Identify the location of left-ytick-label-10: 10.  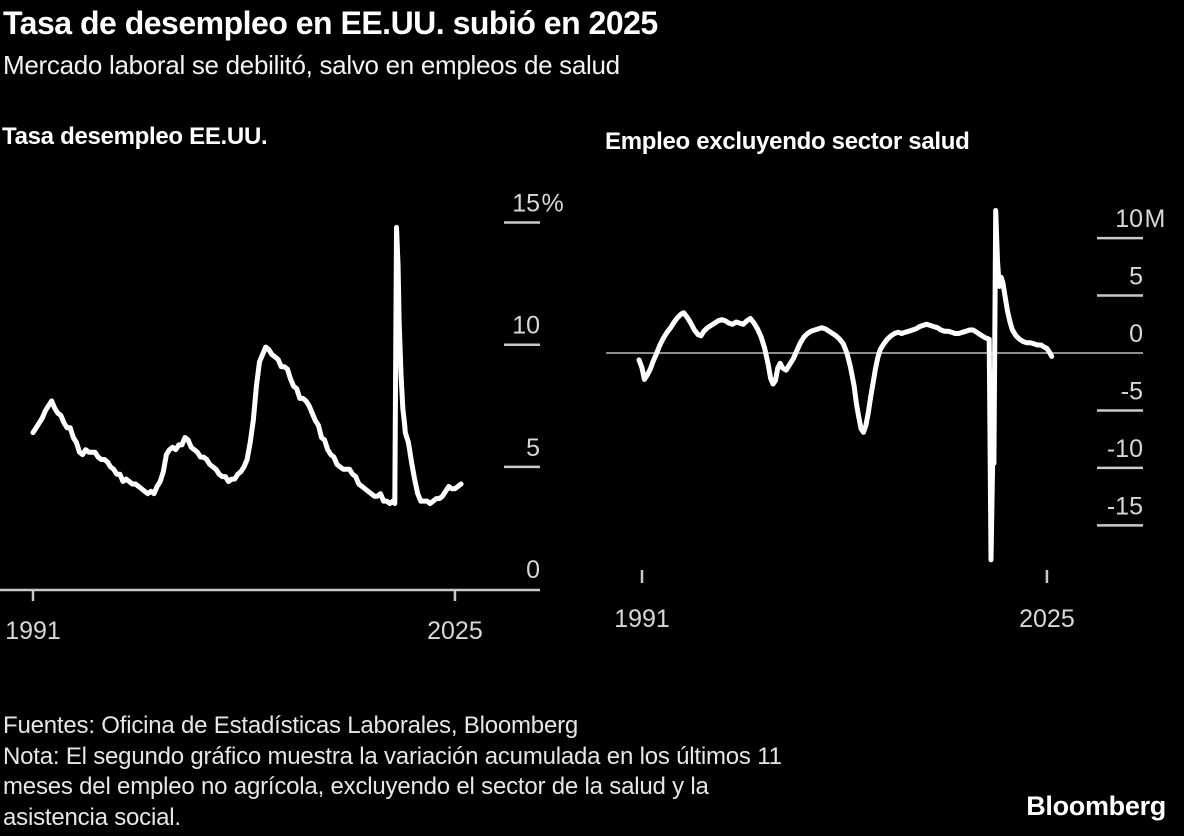
(526, 326).